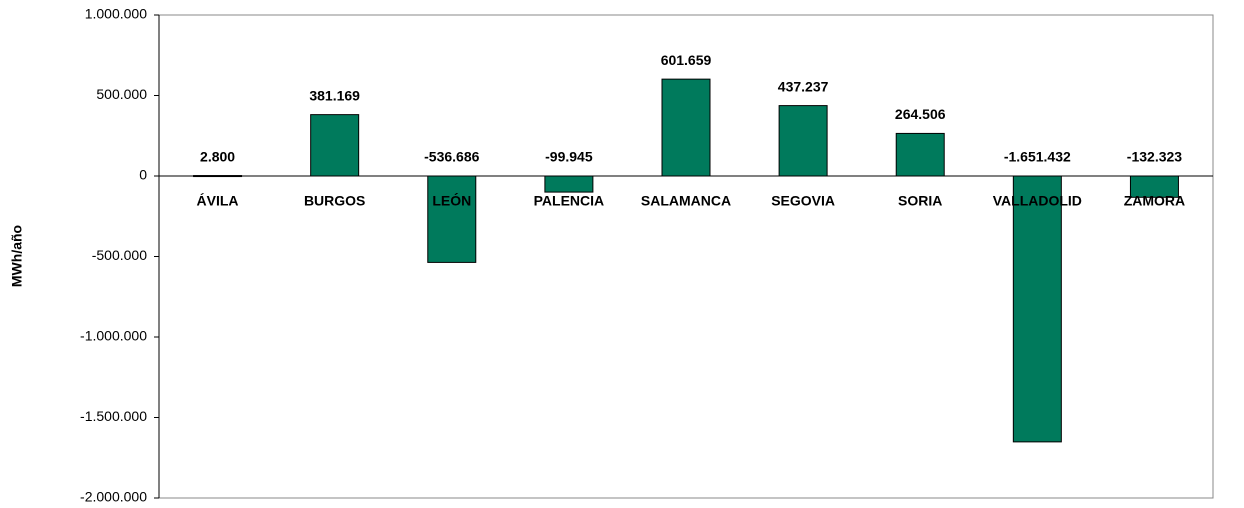 The image size is (1244, 508). What do you see at coordinates (334, 201) in the screenshot?
I see `x-tick-label: BURGOS` at bounding box center [334, 201].